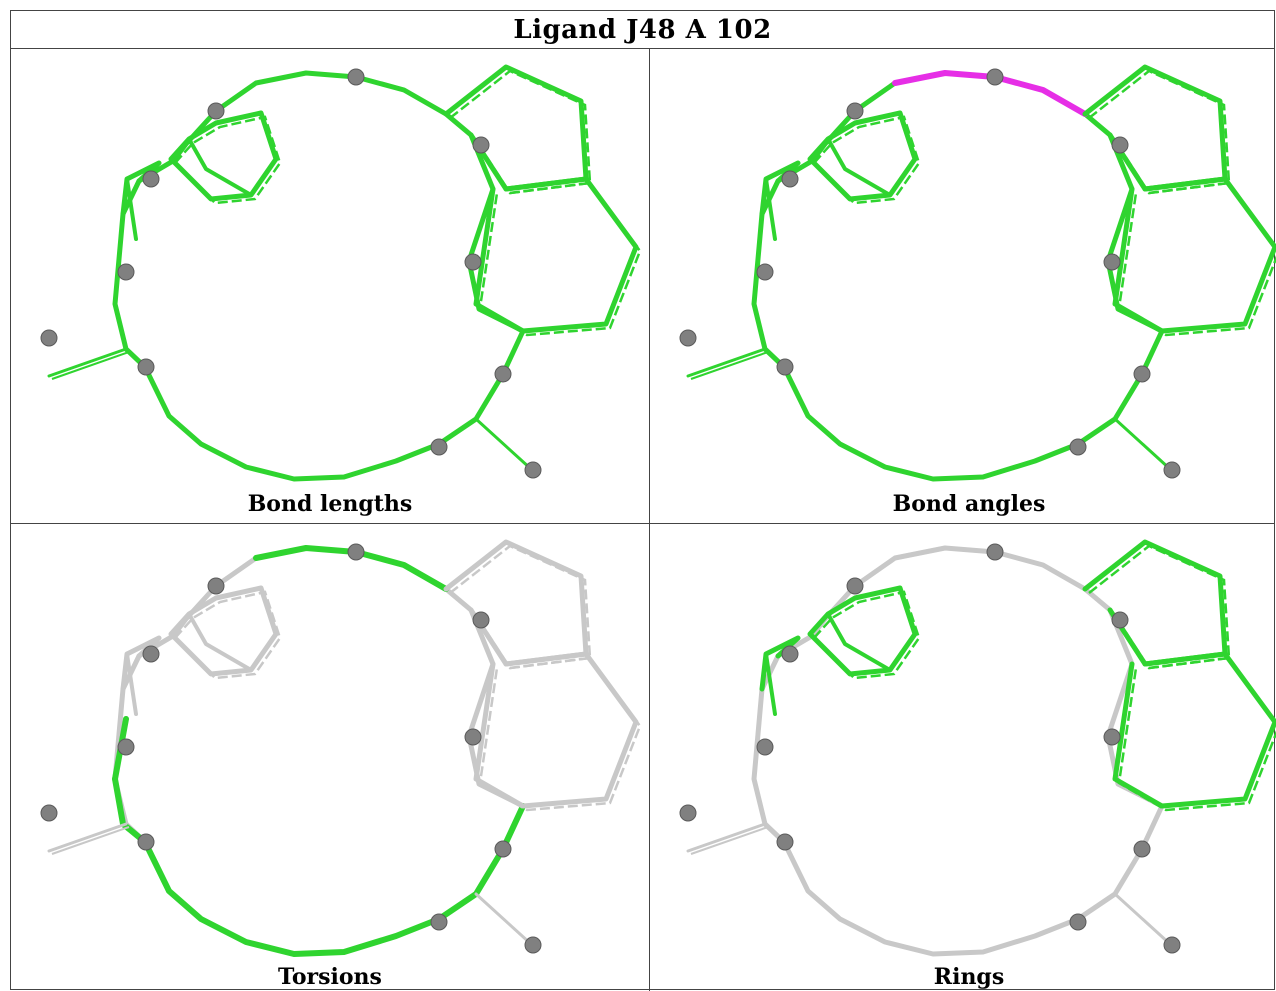 The width and height of the screenshot is (1276, 991). Describe the element at coordinates (969, 504) in the screenshot. I see `panel-caption-bond-angles: Bond angles` at that location.